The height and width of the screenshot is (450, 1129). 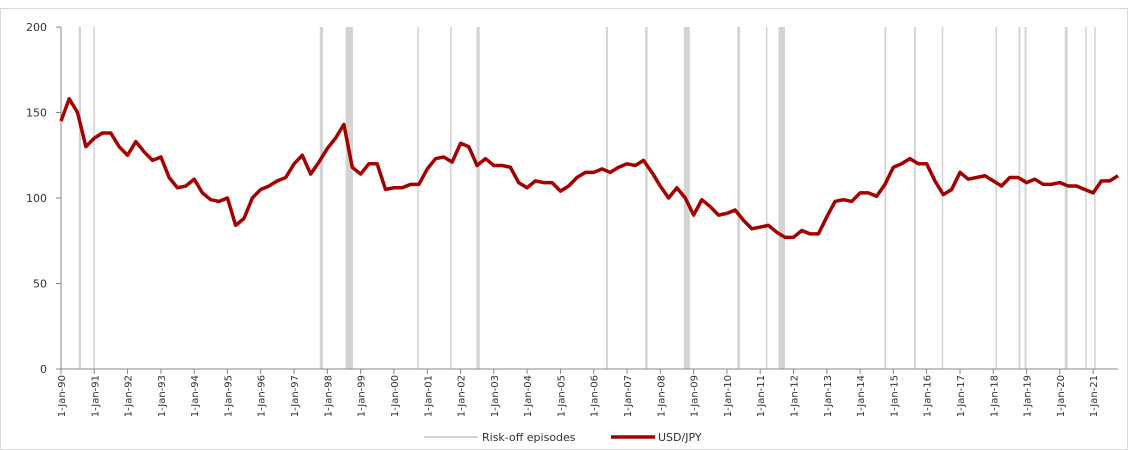 I want to click on x-tick-label: 1-Jan-04, so click(x=528, y=396).